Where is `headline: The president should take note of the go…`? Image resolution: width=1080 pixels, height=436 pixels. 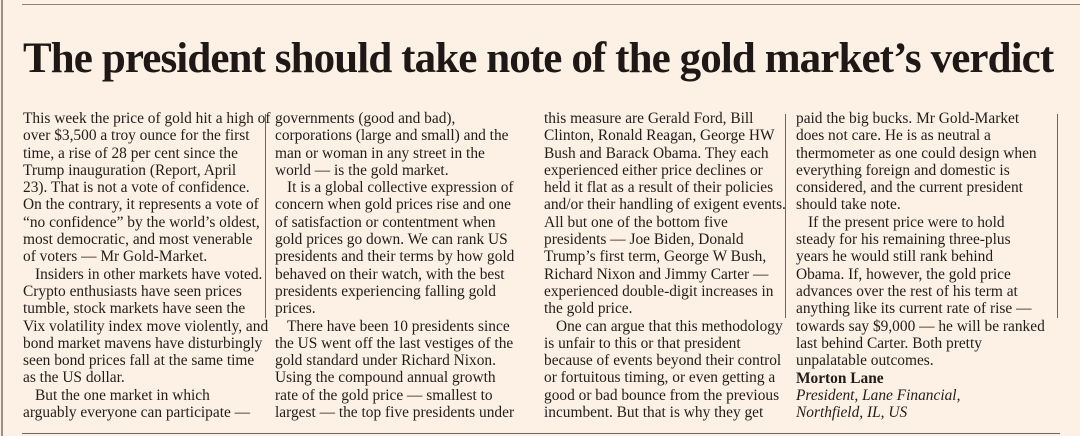
headline: The president should take note of the go… is located at coordinates (538, 58).